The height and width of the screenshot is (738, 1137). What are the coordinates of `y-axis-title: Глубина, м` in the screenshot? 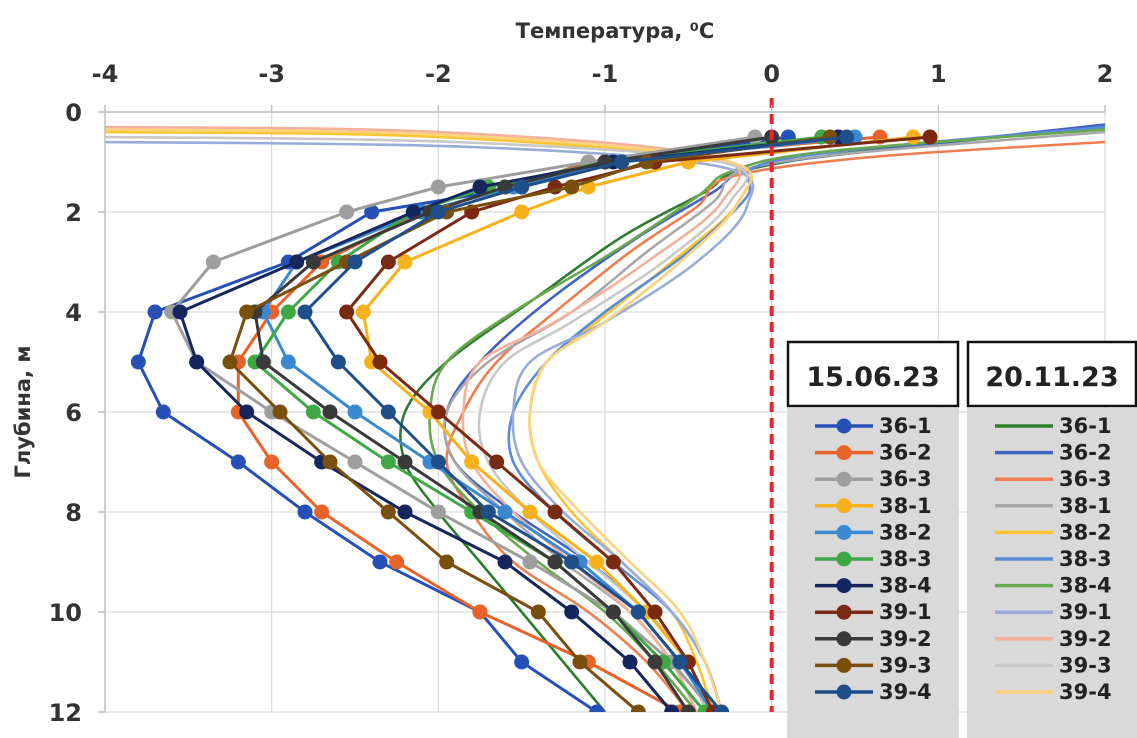 It's located at (23, 412).